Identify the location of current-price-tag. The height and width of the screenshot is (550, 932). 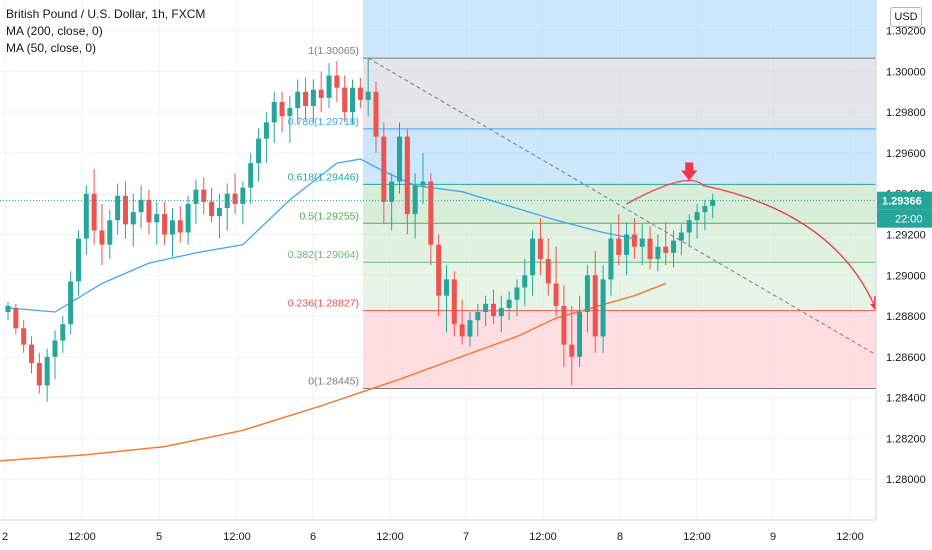
(904, 200).